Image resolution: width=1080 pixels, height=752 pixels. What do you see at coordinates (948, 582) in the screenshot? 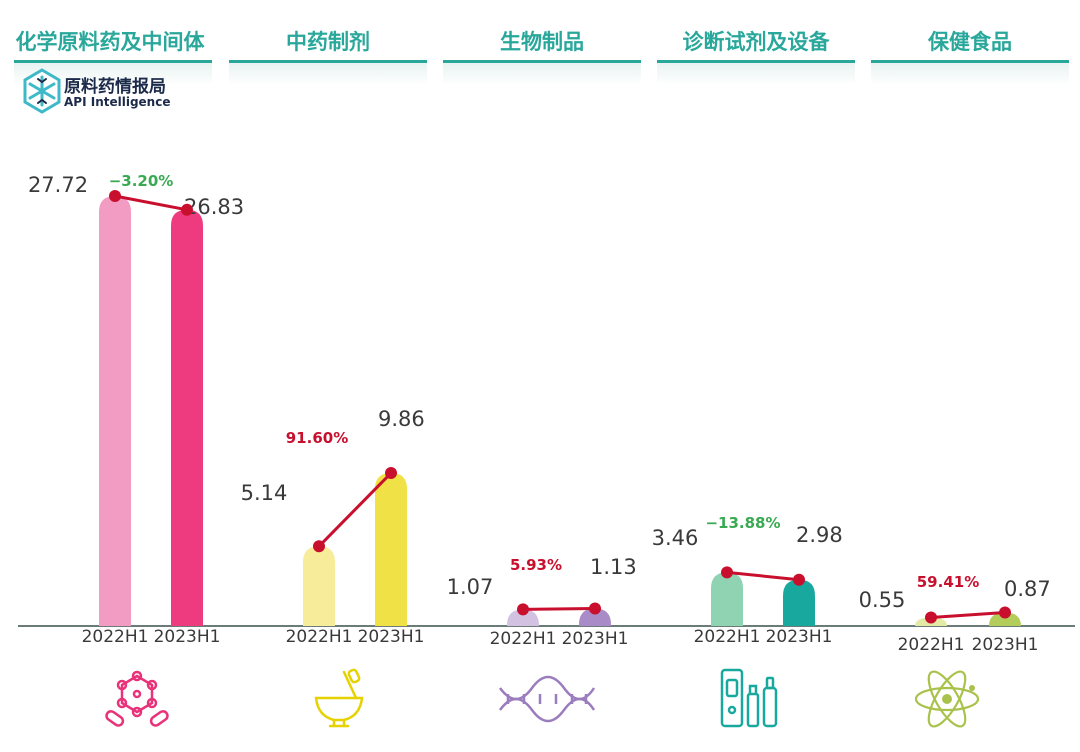
I see `change-label-4: 59.41%` at bounding box center [948, 582].